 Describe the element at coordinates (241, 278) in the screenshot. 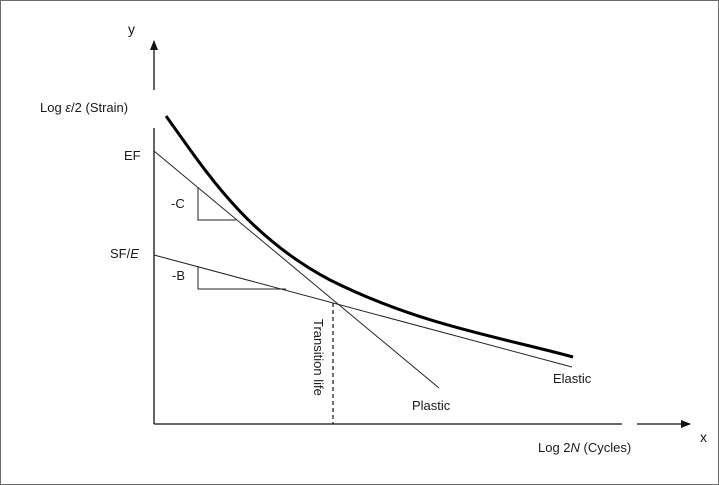

I see `elastic-slope-triangle` at that location.